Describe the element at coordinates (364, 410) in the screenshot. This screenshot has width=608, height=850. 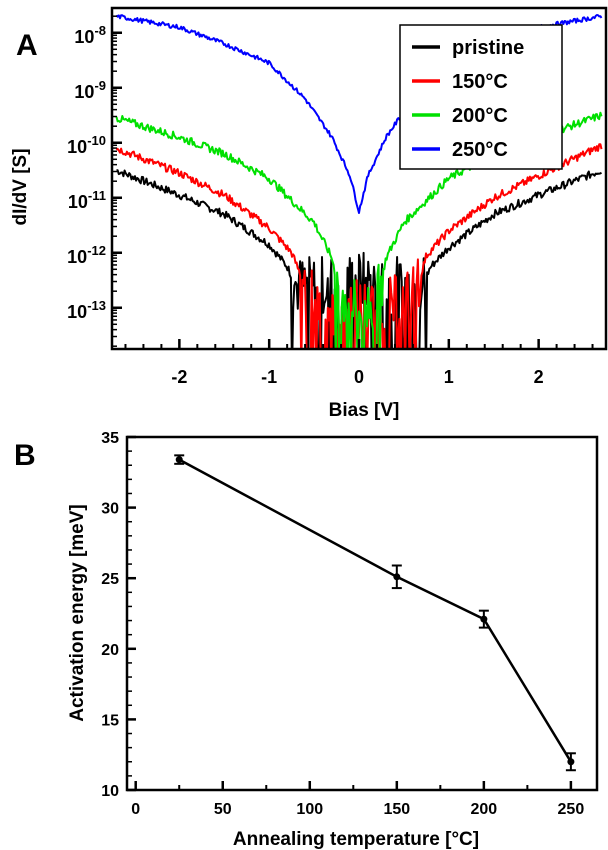
I see `panel-a-x-axis-title: Bias [V]` at that location.